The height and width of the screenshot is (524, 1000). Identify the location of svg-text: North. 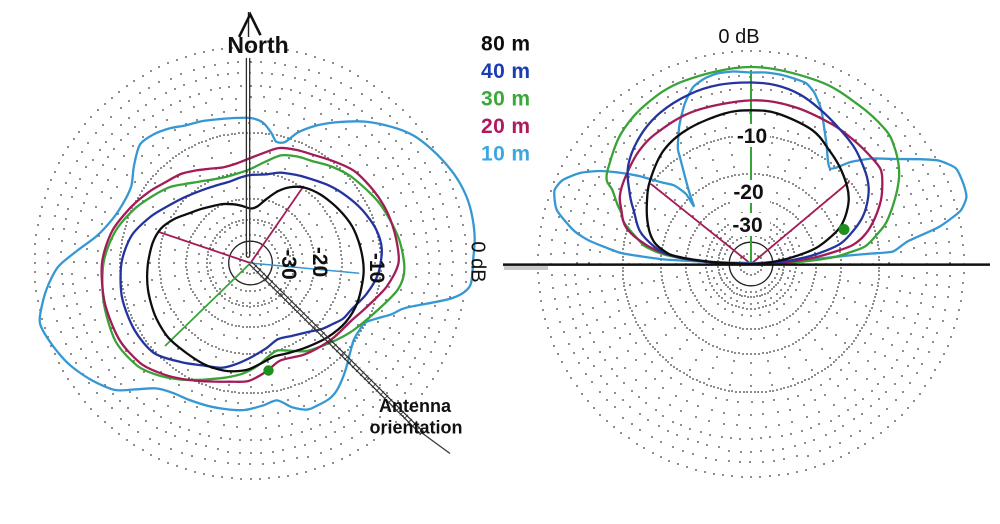
(257, 45).